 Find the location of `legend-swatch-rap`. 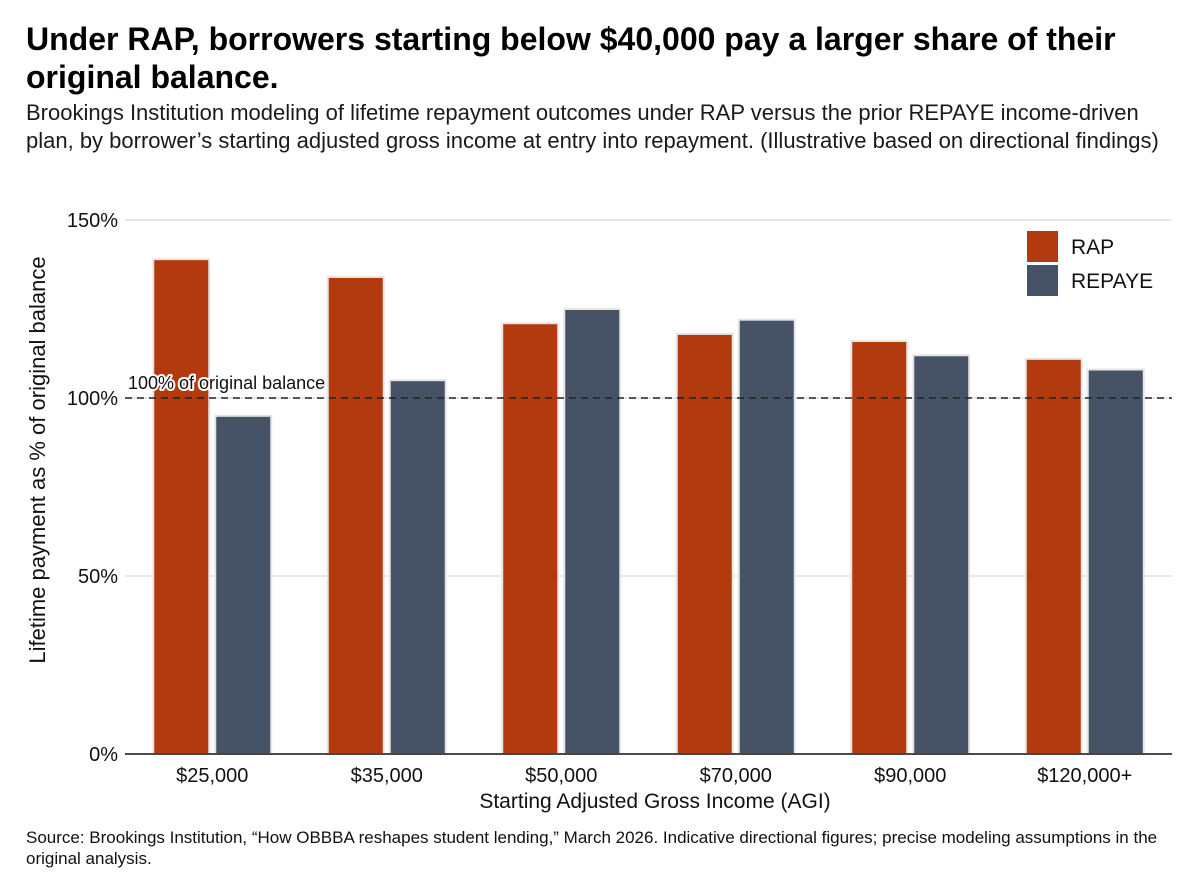

legend-swatch-rap is located at coordinates (1042, 246).